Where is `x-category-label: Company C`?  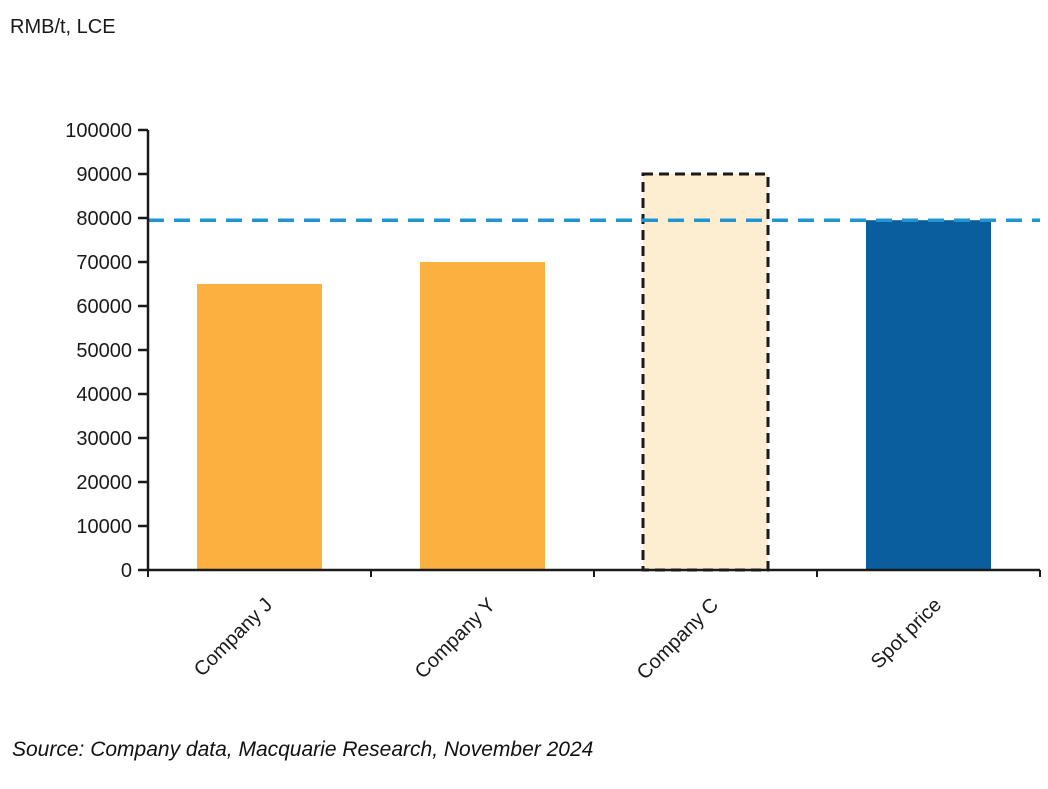 x-category-label: Company C is located at coordinates (678, 639).